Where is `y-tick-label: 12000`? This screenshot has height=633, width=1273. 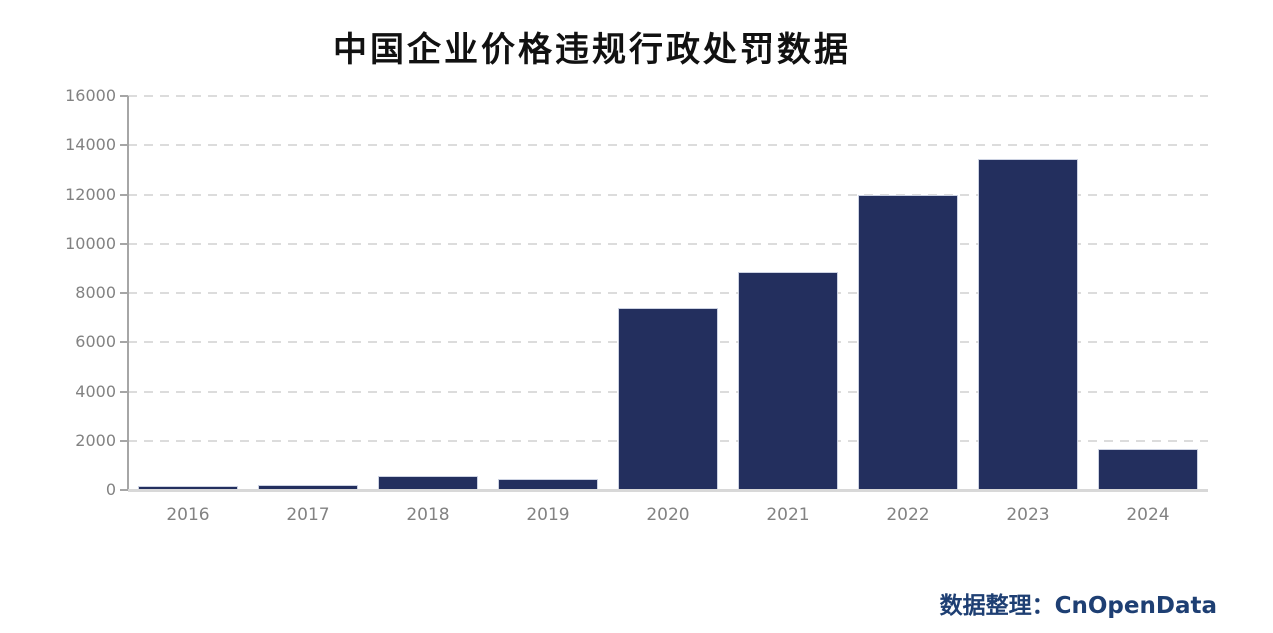
y-tick-label: 12000 is located at coordinates (90, 194).